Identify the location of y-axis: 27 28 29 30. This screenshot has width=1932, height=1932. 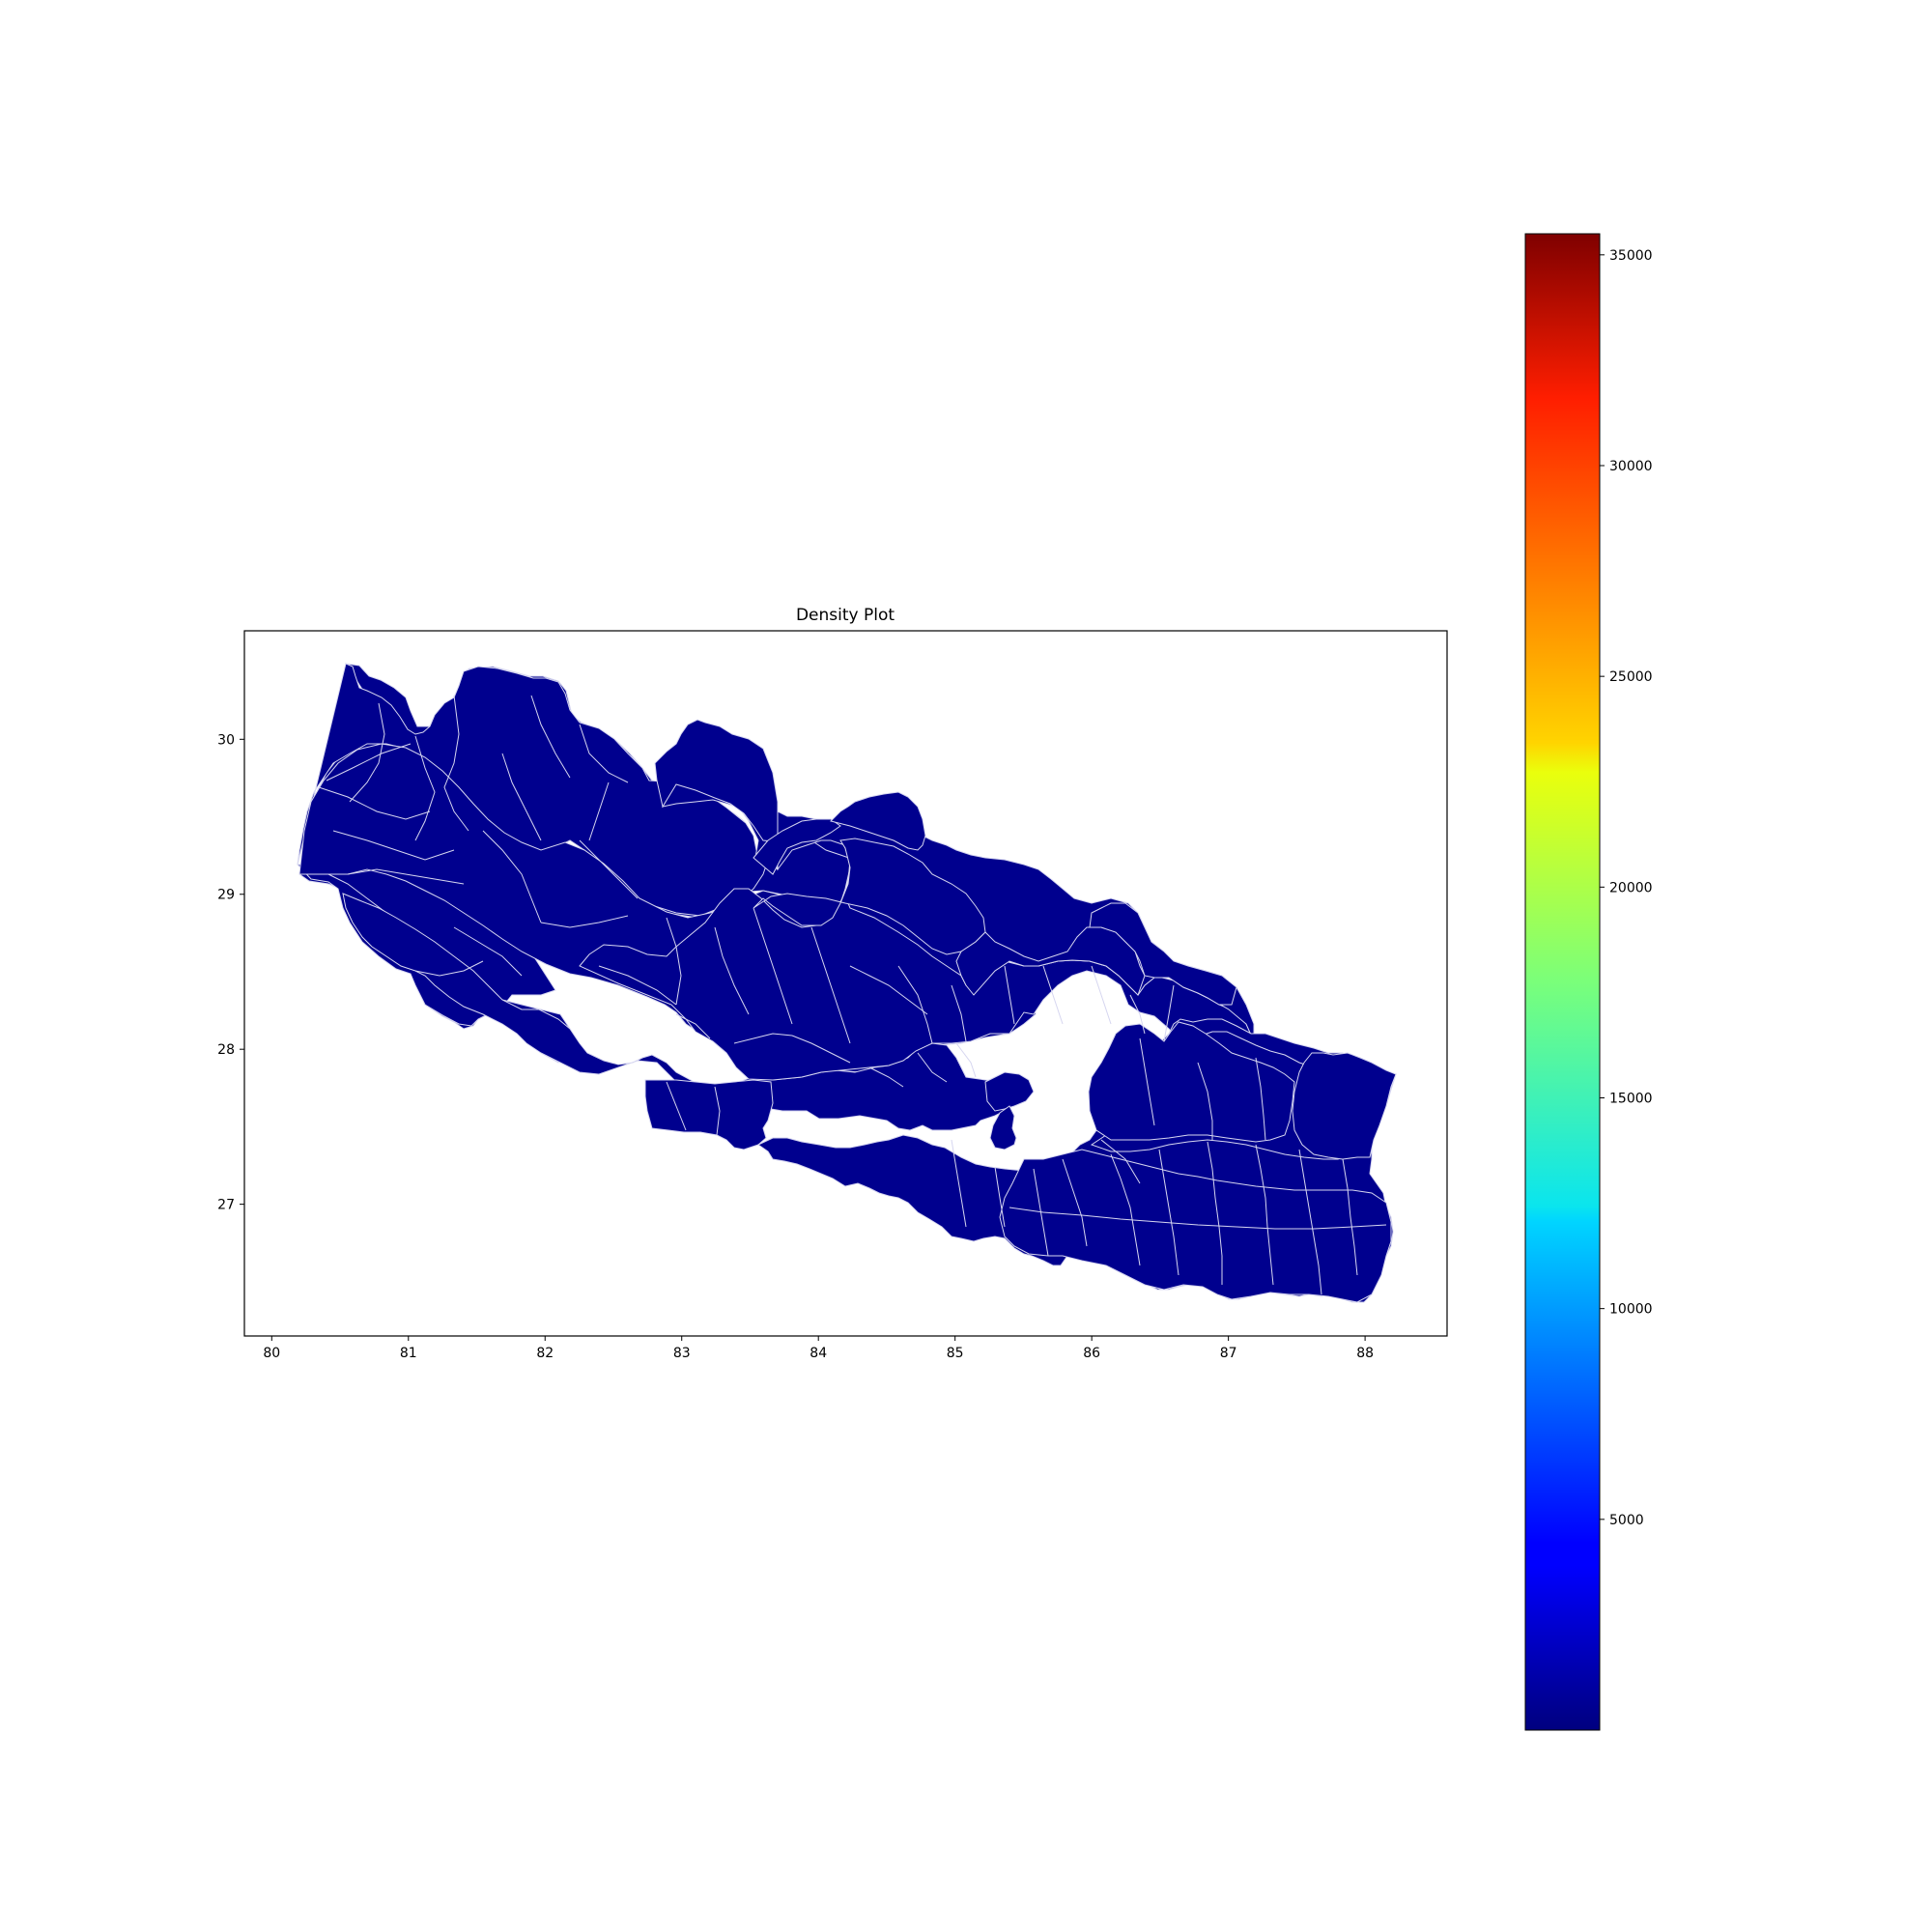
(230, 972).